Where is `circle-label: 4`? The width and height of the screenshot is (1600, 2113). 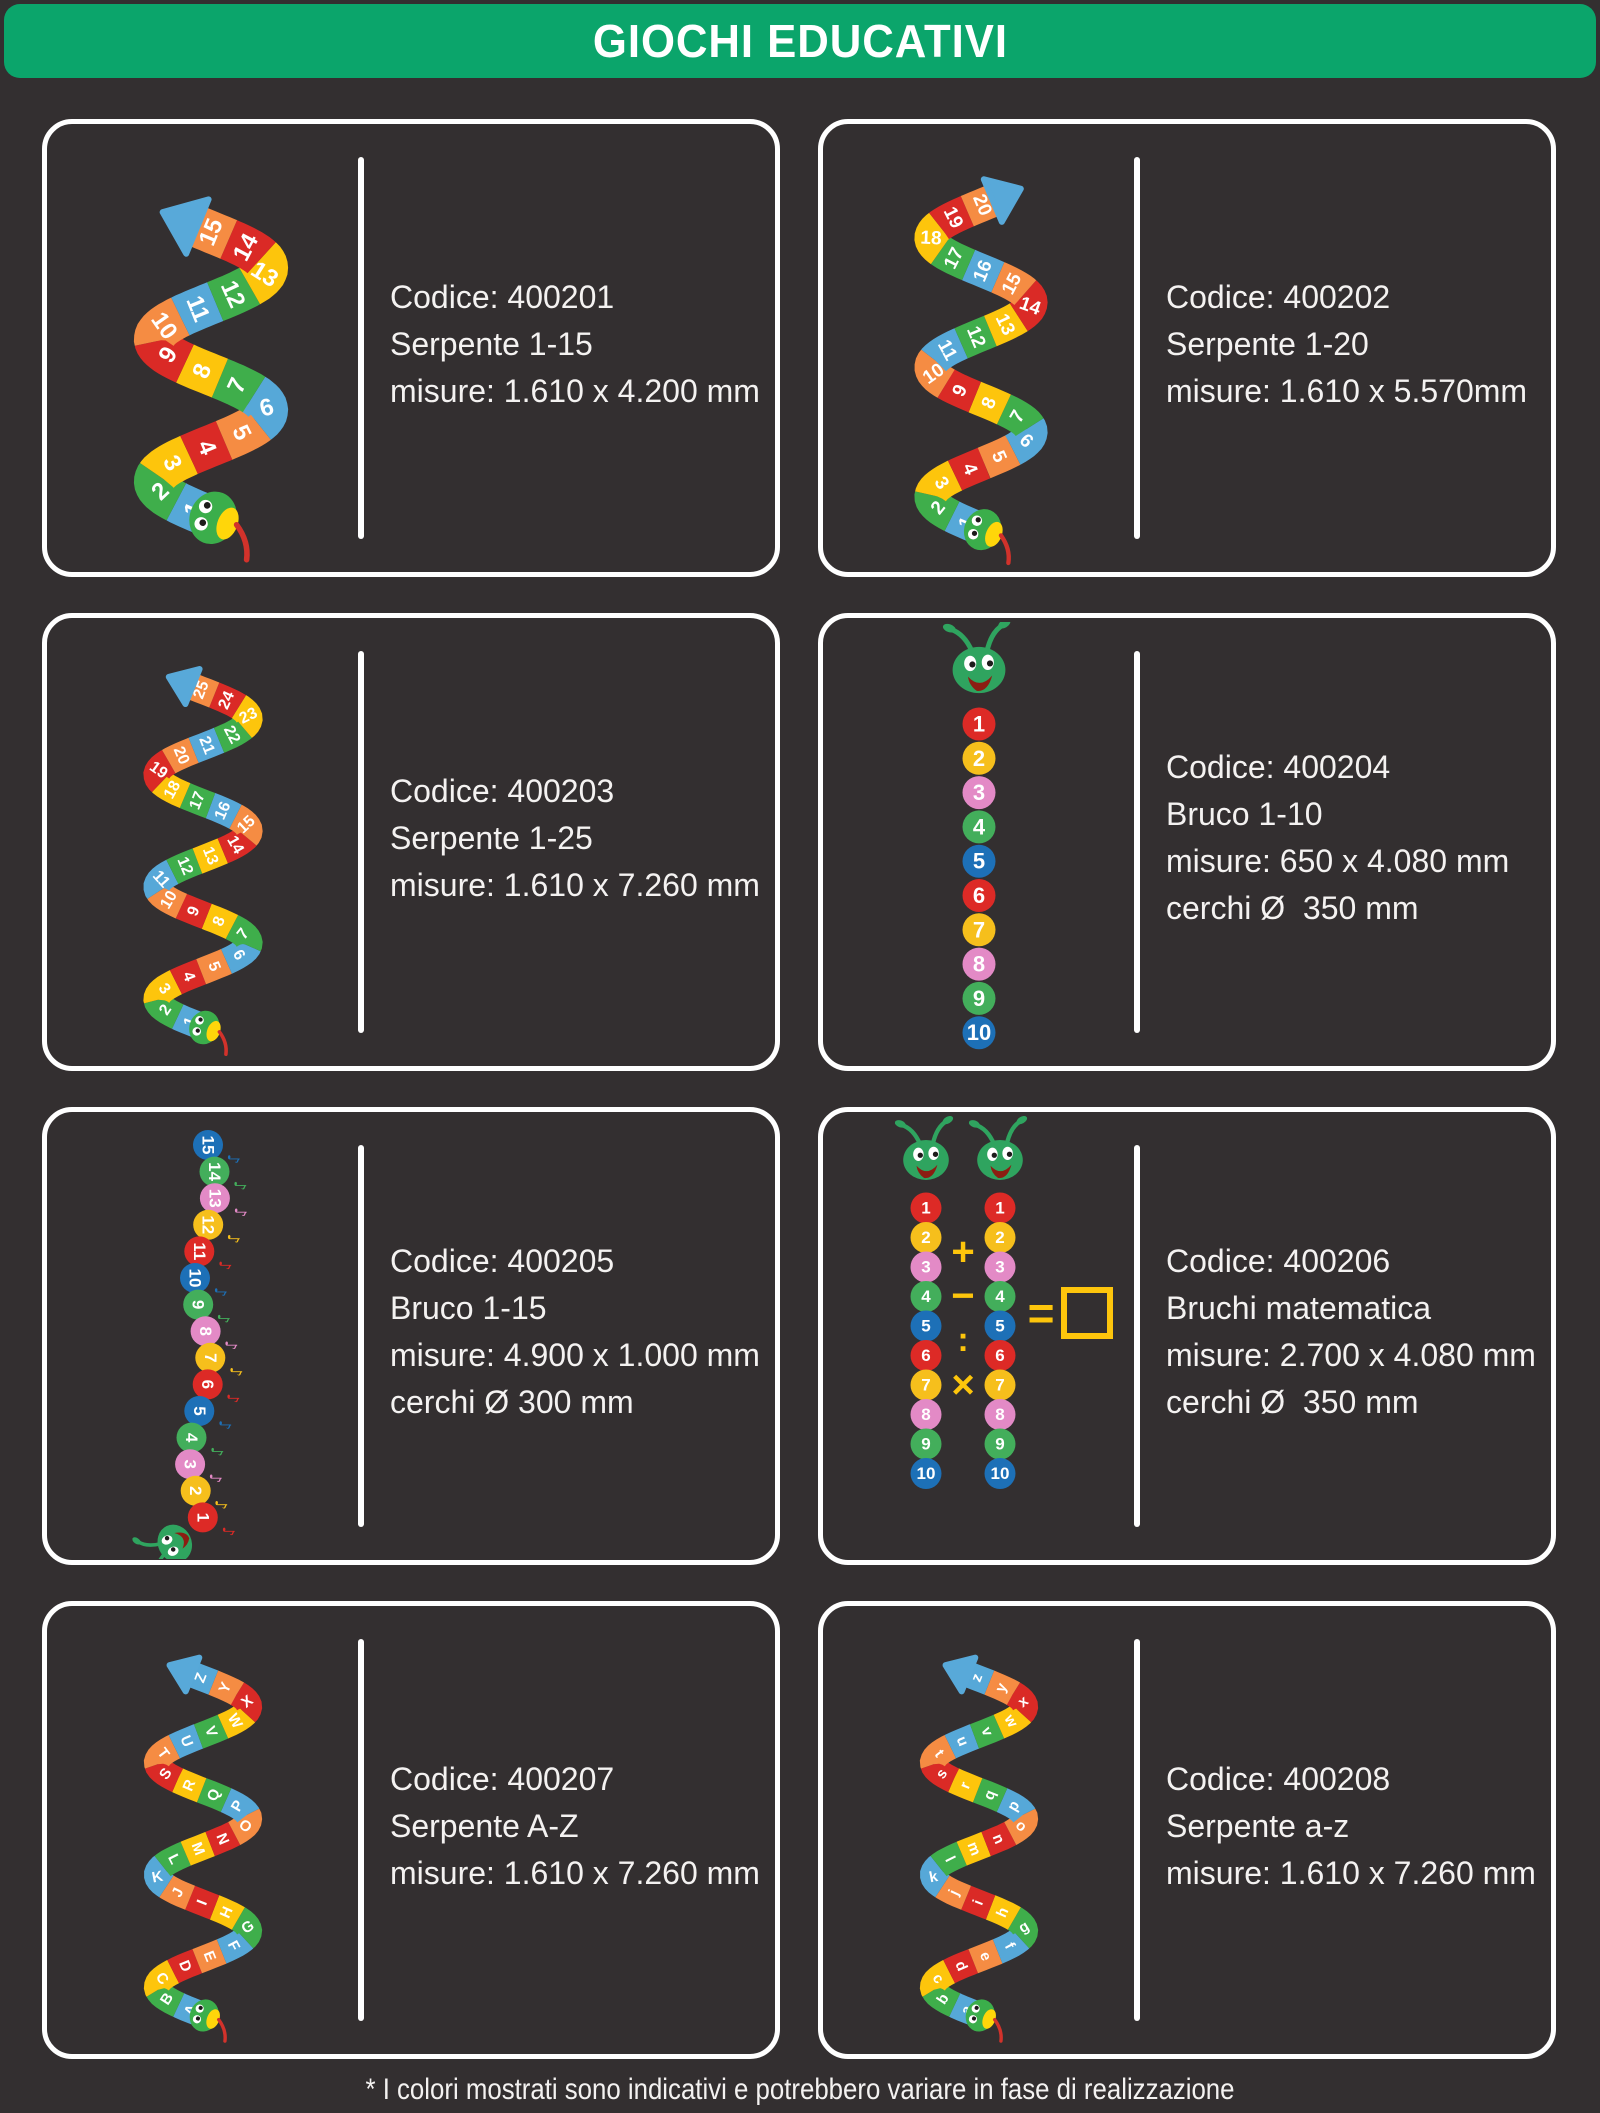 circle-label: 4 is located at coordinates (191, 1438).